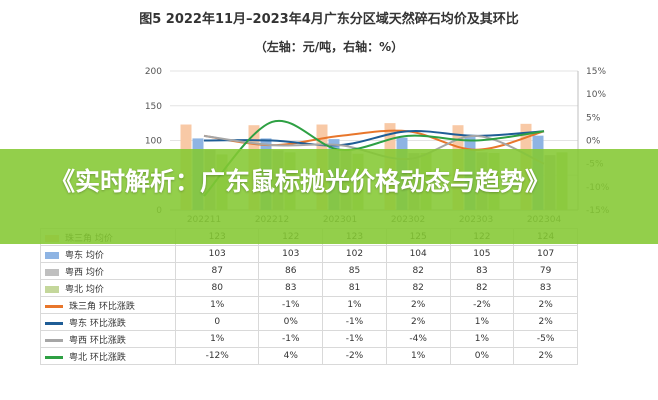 The width and height of the screenshot is (658, 400). What do you see at coordinates (84, 272) in the screenshot?
I see `legend-label: 粤西 均价` at bounding box center [84, 272].